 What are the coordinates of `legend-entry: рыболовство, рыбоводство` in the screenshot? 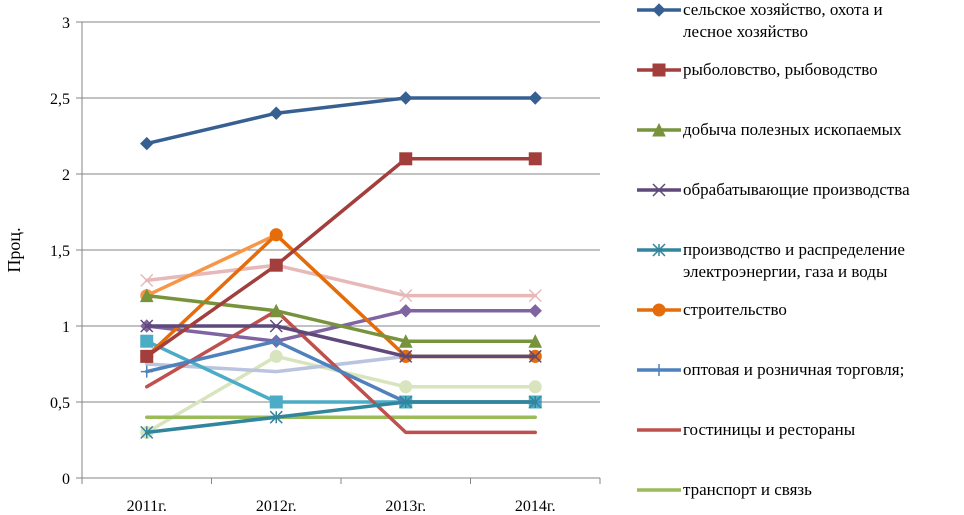 It's located at (757, 69).